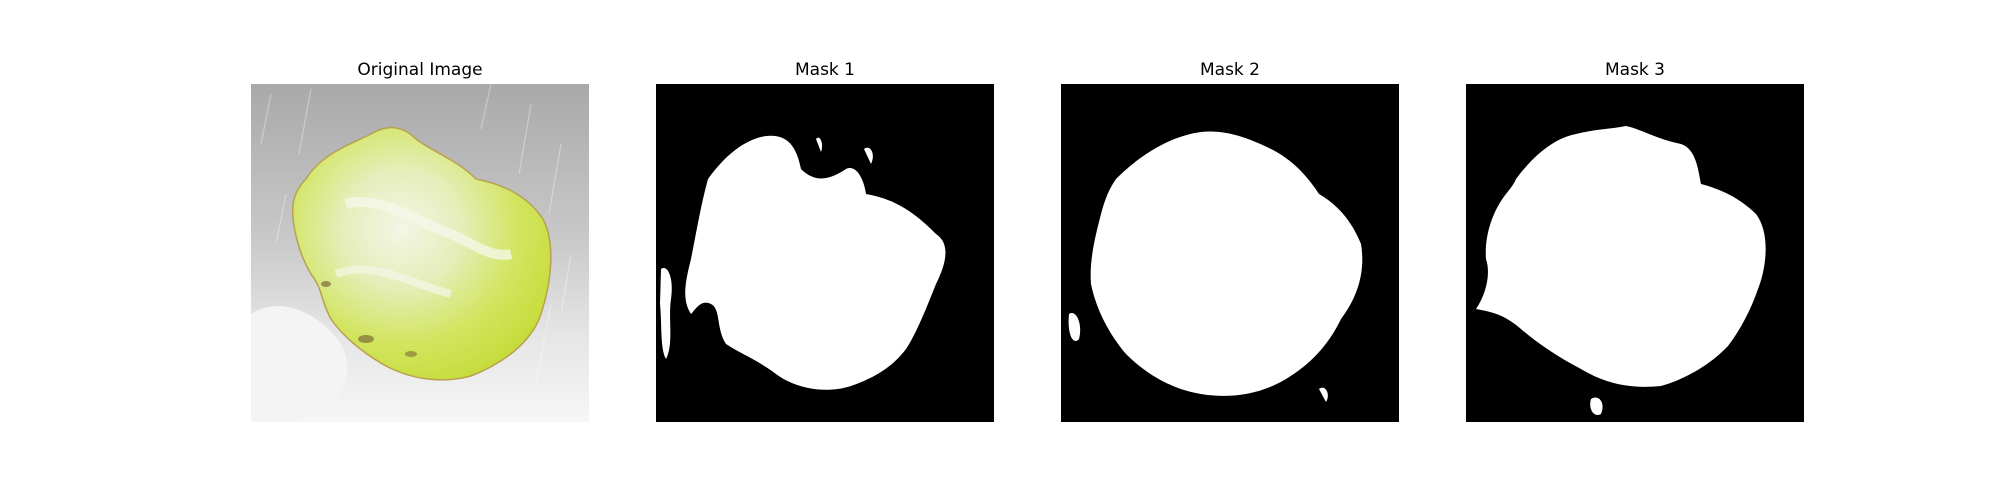 This screenshot has width=2000, height=500. I want to click on mask-3-image, so click(1635, 253).